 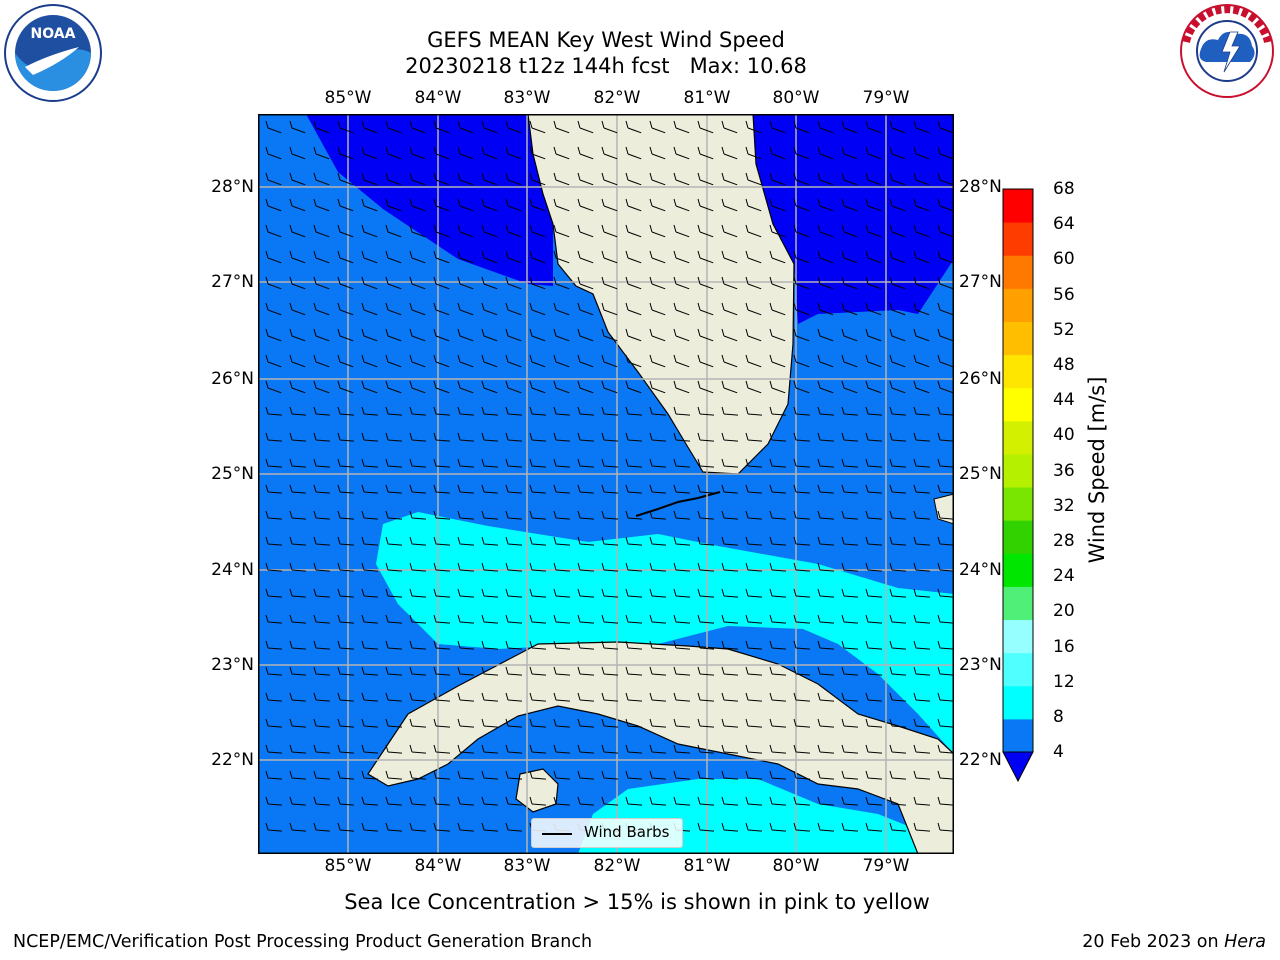 What do you see at coordinates (557, 834) in the screenshot?
I see `legend-line` at bounding box center [557, 834].